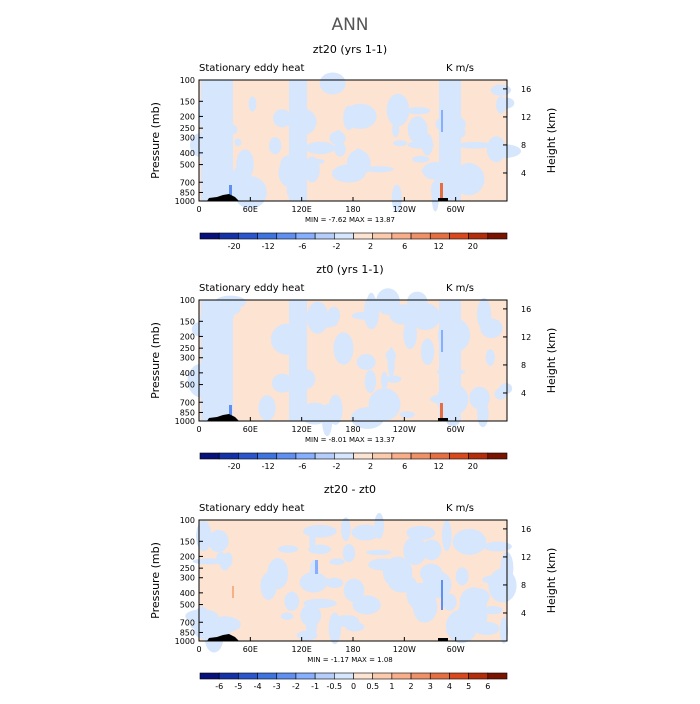  What do you see at coordinates (251, 508) in the screenshot?
I see `panel-left-label: Stationary eddy heat` at bounding box center [251, 508].